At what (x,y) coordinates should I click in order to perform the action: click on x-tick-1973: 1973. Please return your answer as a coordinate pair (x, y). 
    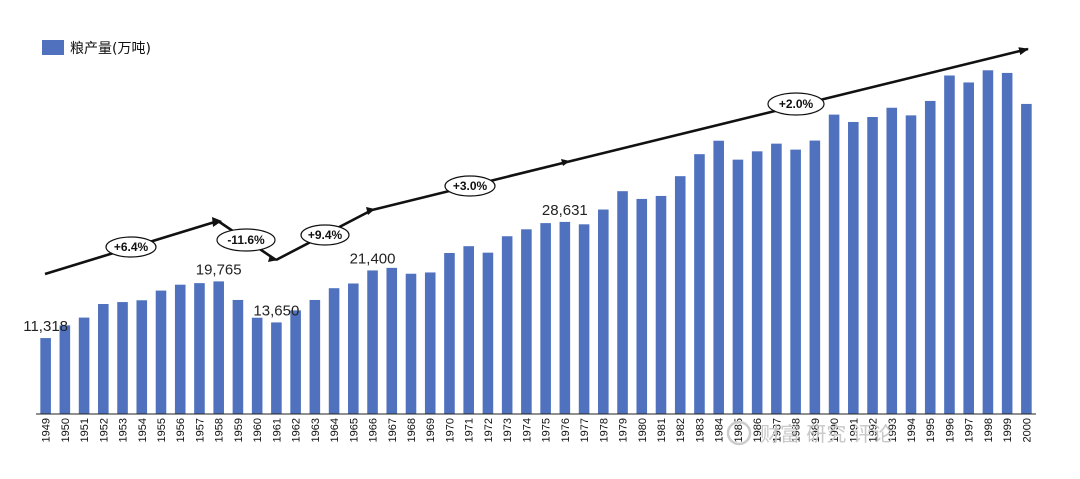
    Looking at the image, I should click on (508, 430).